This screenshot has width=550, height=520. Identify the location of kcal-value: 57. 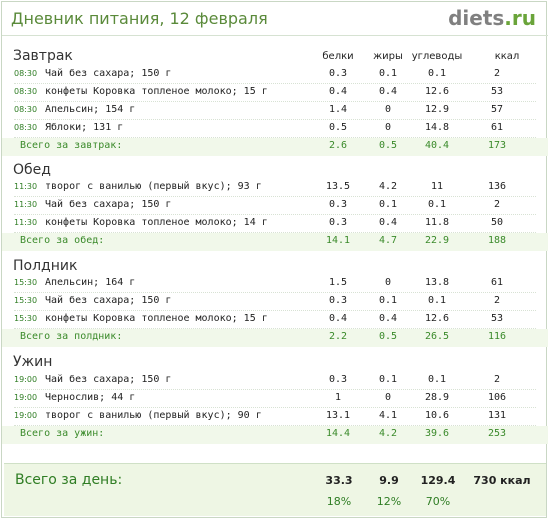
(497, 109).